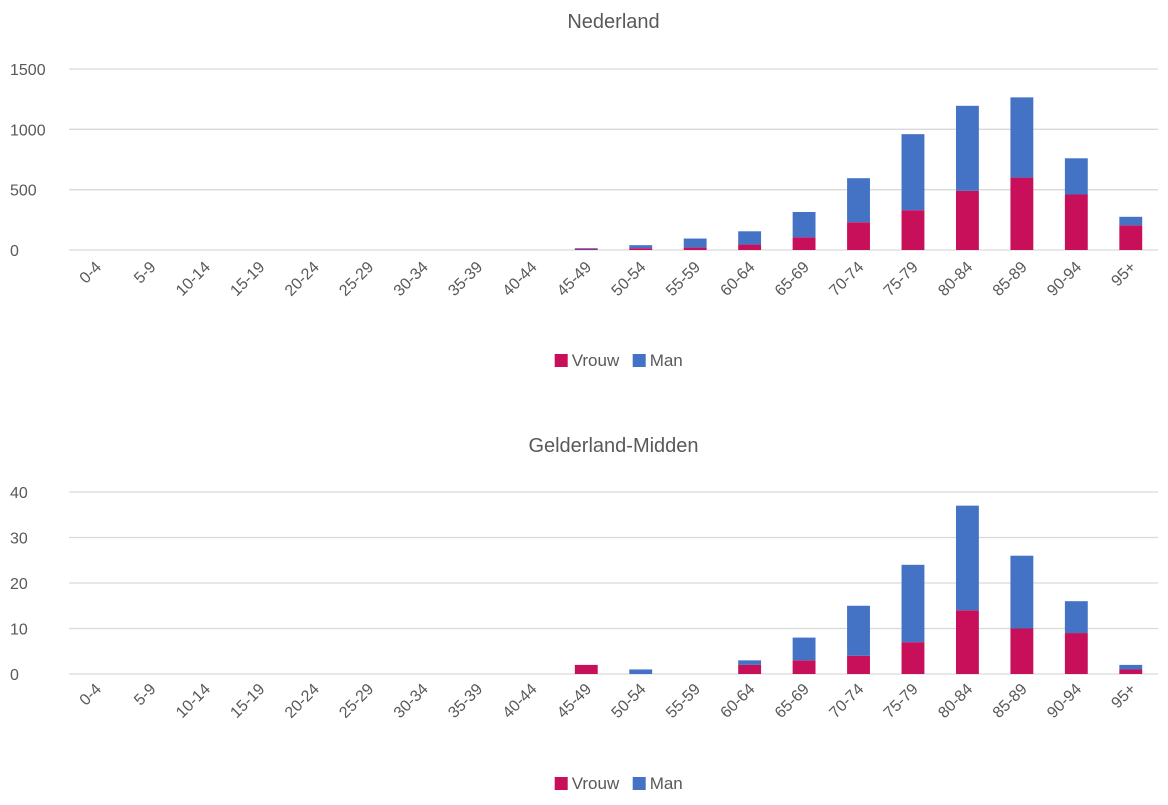 The image size is (1168, 805). What do you see at coordinates (613, 446) in the screenshot?
I see `chart-title: Gelderland-Midden` at bounding box center [613, 446].